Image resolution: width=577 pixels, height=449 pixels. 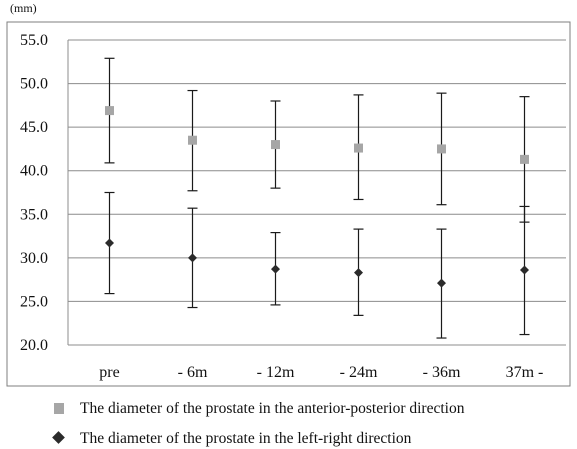 What do you see at coordinates (34, 214) in the screenshot?
I see `y-tick-label: 35.0` at bounding box center [34, 214].